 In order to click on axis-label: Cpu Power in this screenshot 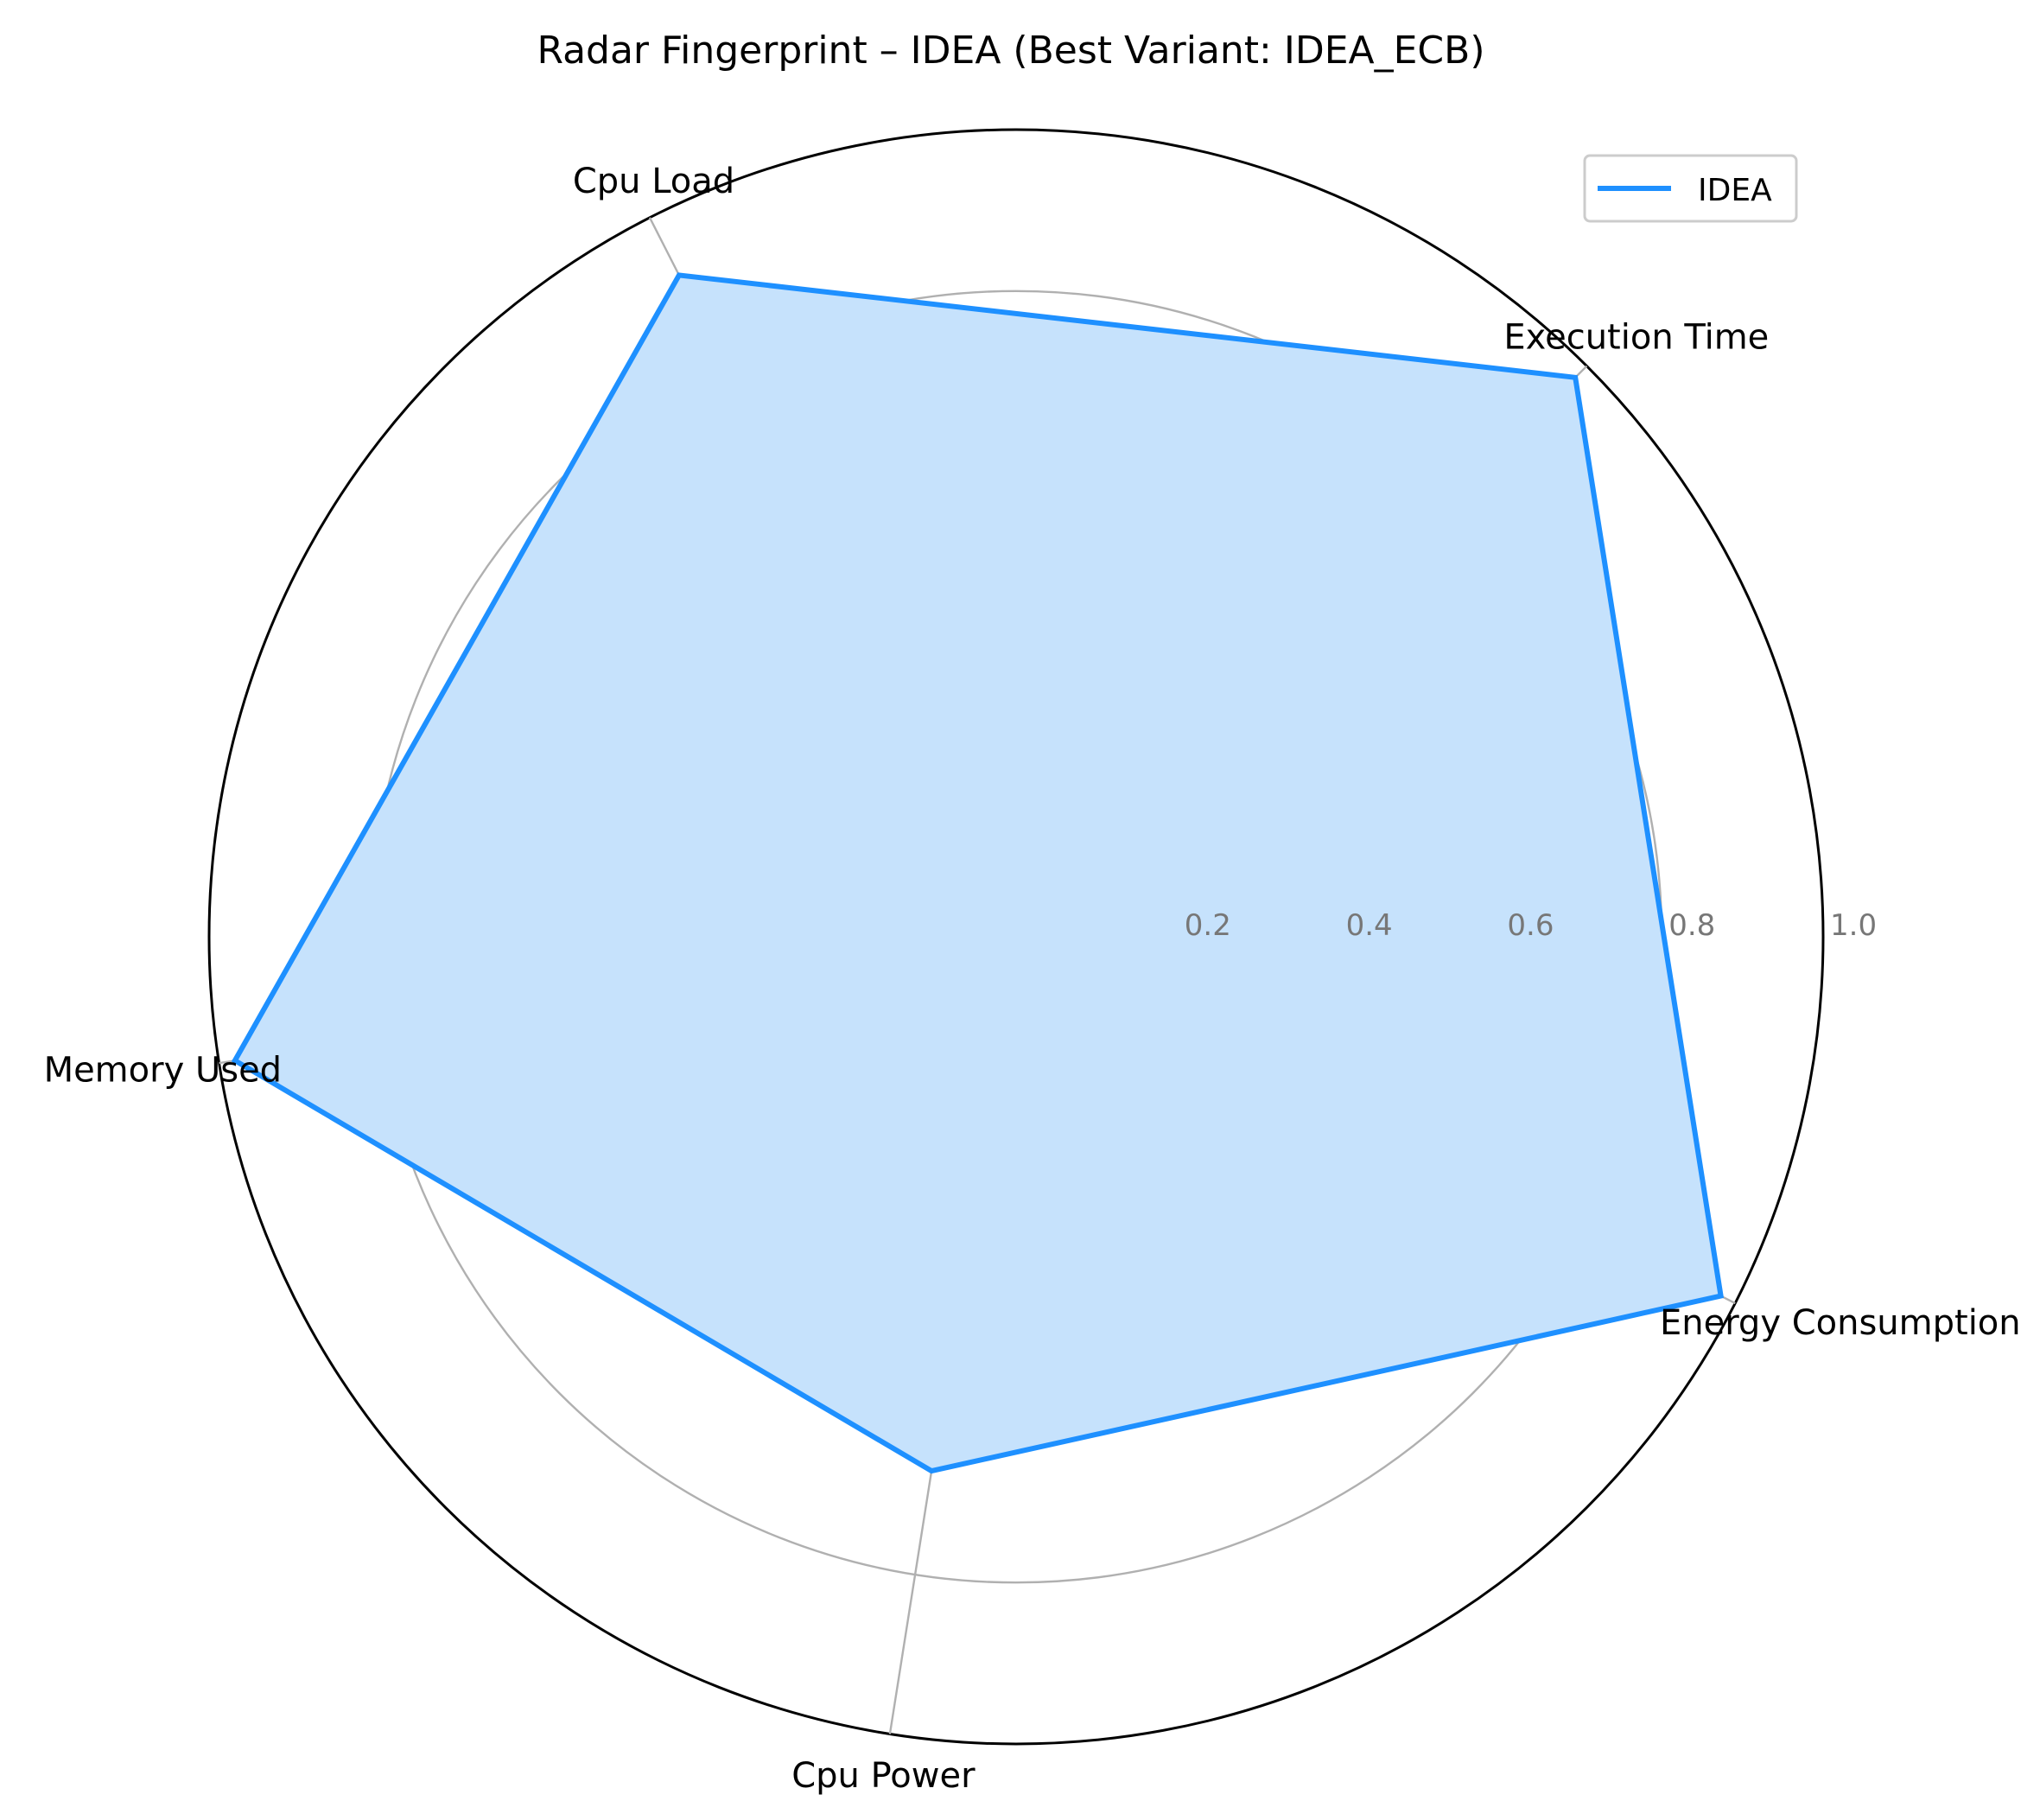, I will do `click(883, 1776)`.